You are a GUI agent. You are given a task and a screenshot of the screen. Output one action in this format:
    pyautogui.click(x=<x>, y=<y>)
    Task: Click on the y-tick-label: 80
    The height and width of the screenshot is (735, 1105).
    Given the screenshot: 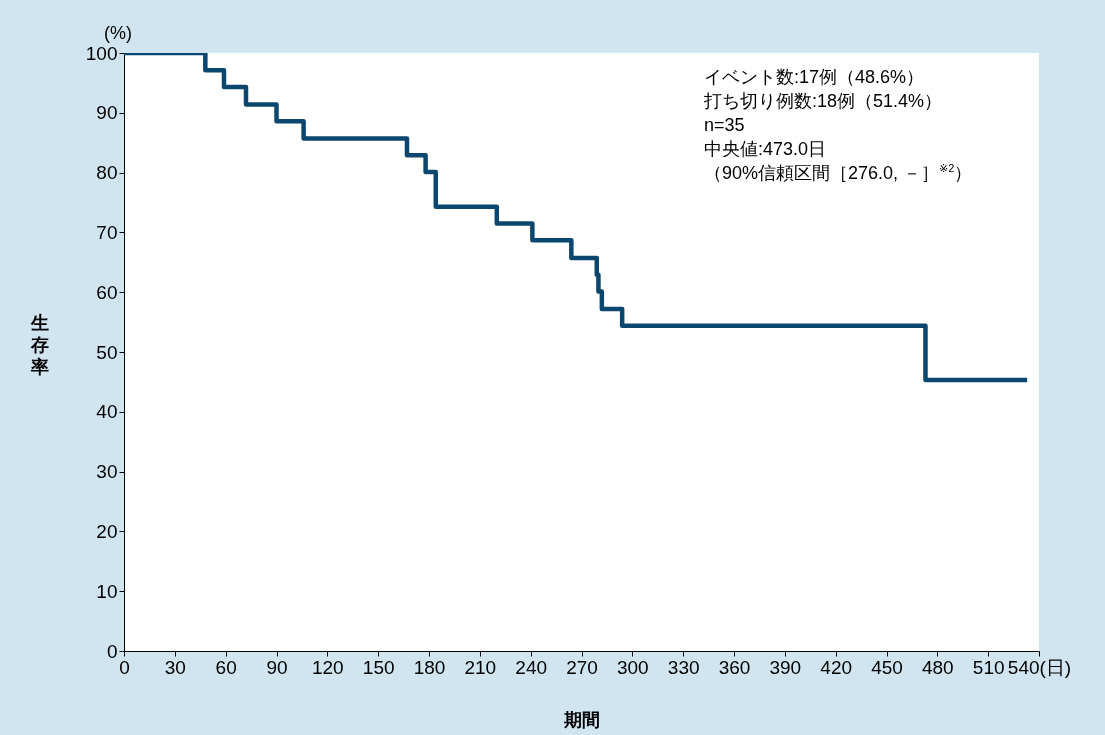 What is the action you would take?
    pyautogui.click(x=107, y=173)
    